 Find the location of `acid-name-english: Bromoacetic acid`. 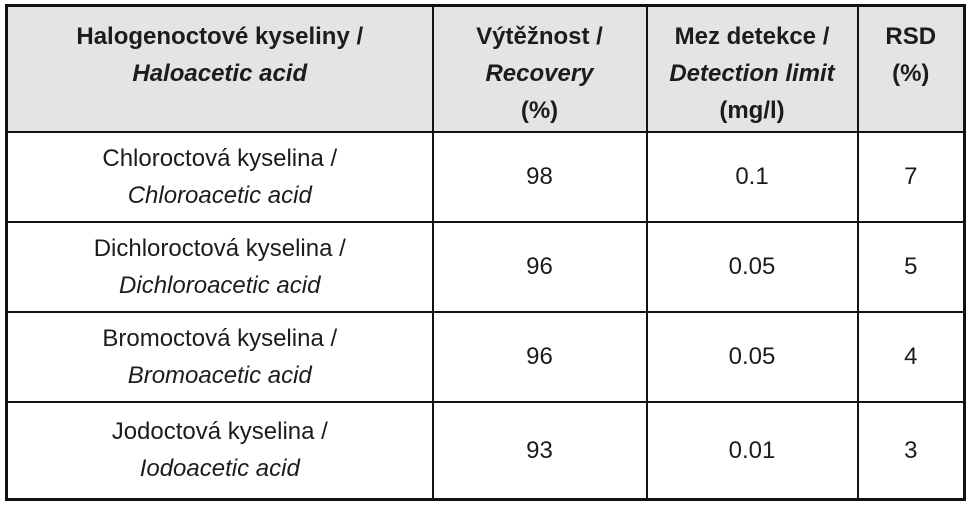

acid-name-english: Bromoacetic acid is located at coordinates (219, 375).